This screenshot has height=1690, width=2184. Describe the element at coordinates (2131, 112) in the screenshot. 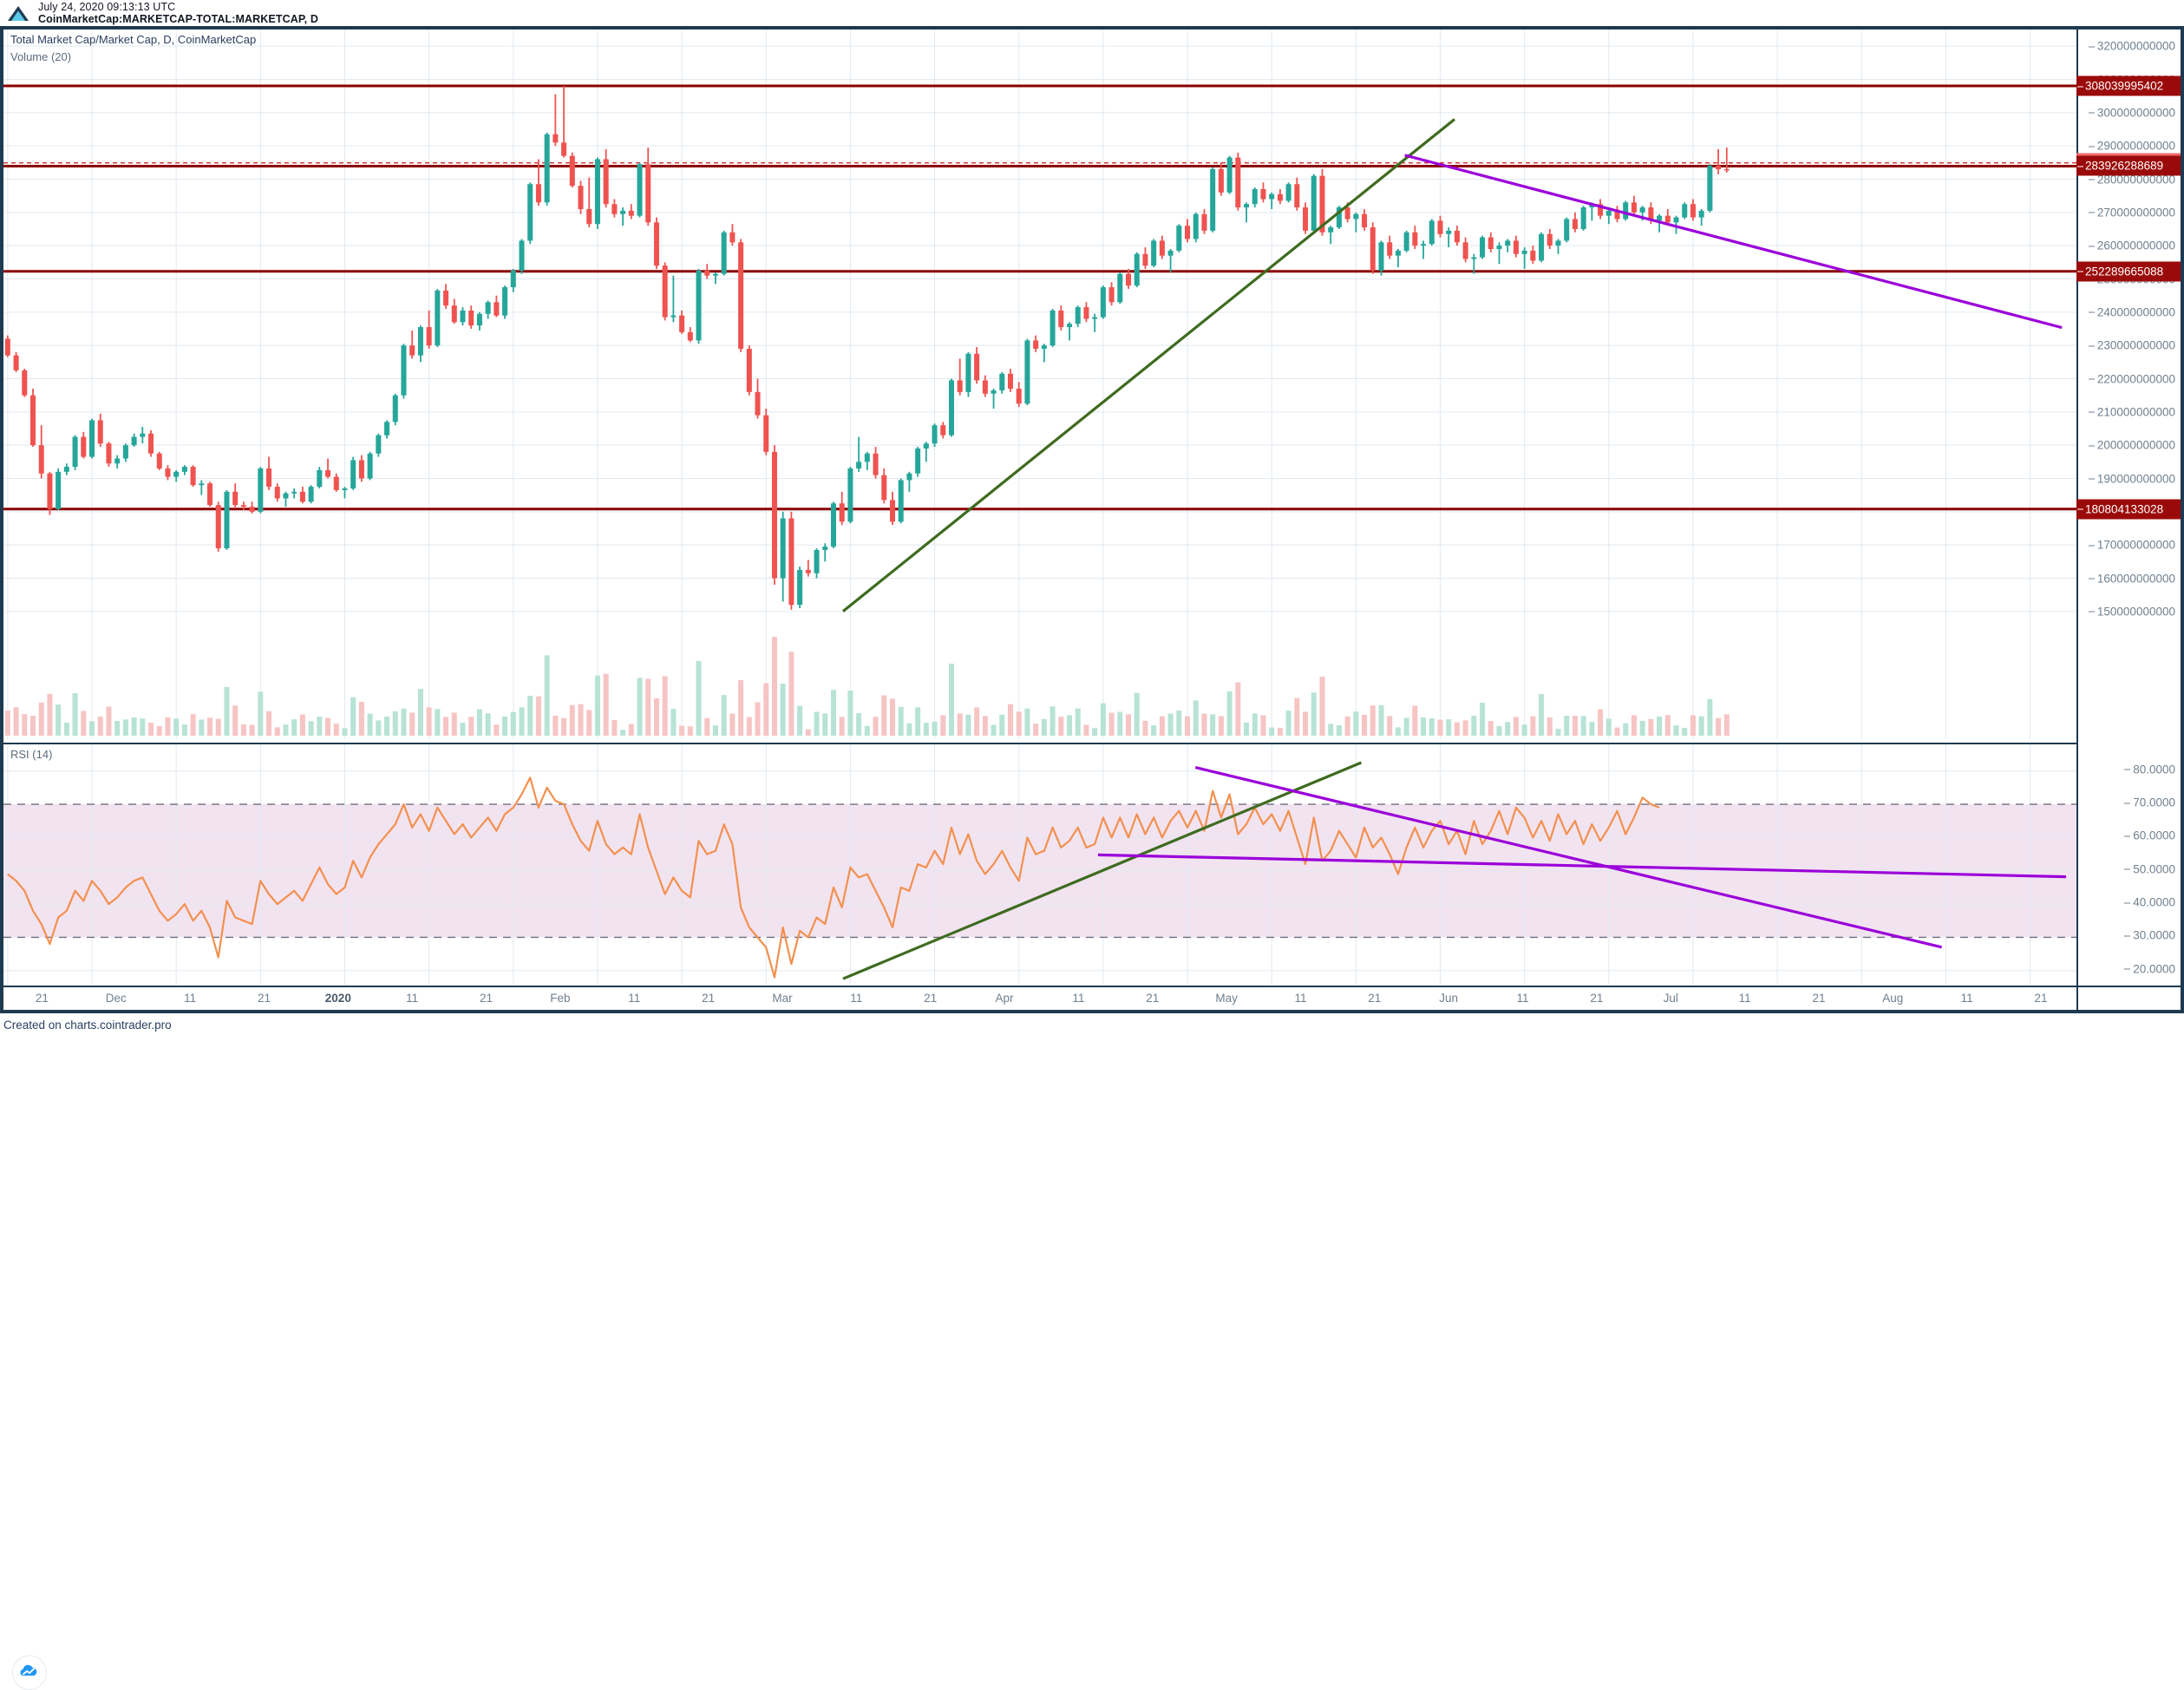

I see `price-tick-label: 300000000000` at that location.